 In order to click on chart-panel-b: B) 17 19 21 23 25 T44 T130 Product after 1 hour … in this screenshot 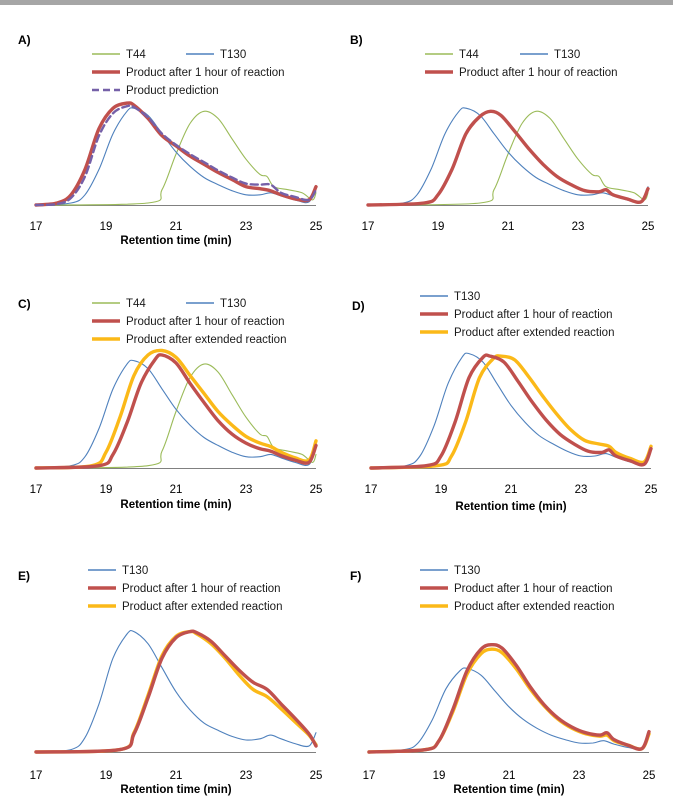, I will do `click(502, 133)`.